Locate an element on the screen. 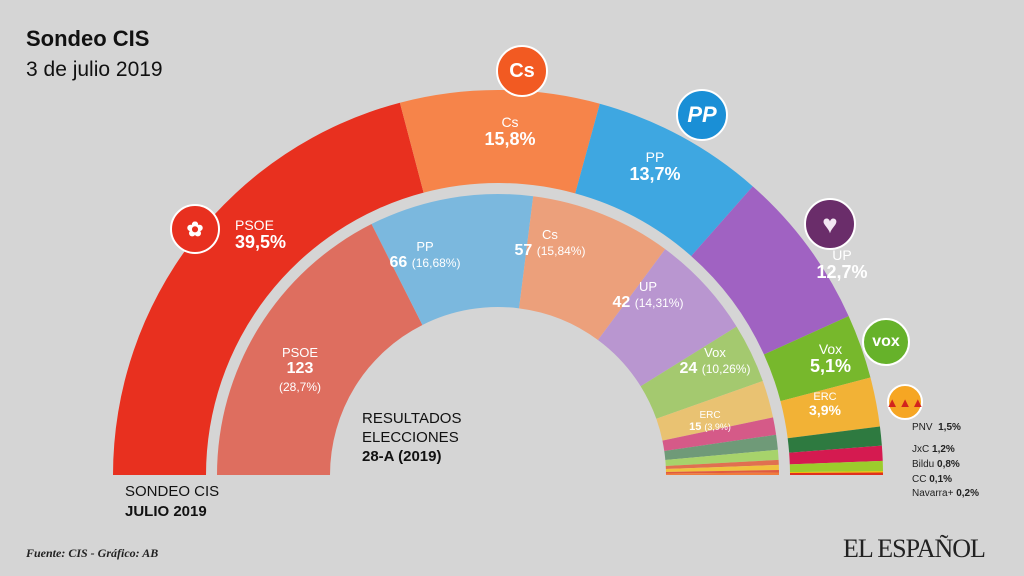 The height and width of the screenshot is (576, 1024). inner-label-up: UP 42 (14,31%) is located at coordinates (648, 295).